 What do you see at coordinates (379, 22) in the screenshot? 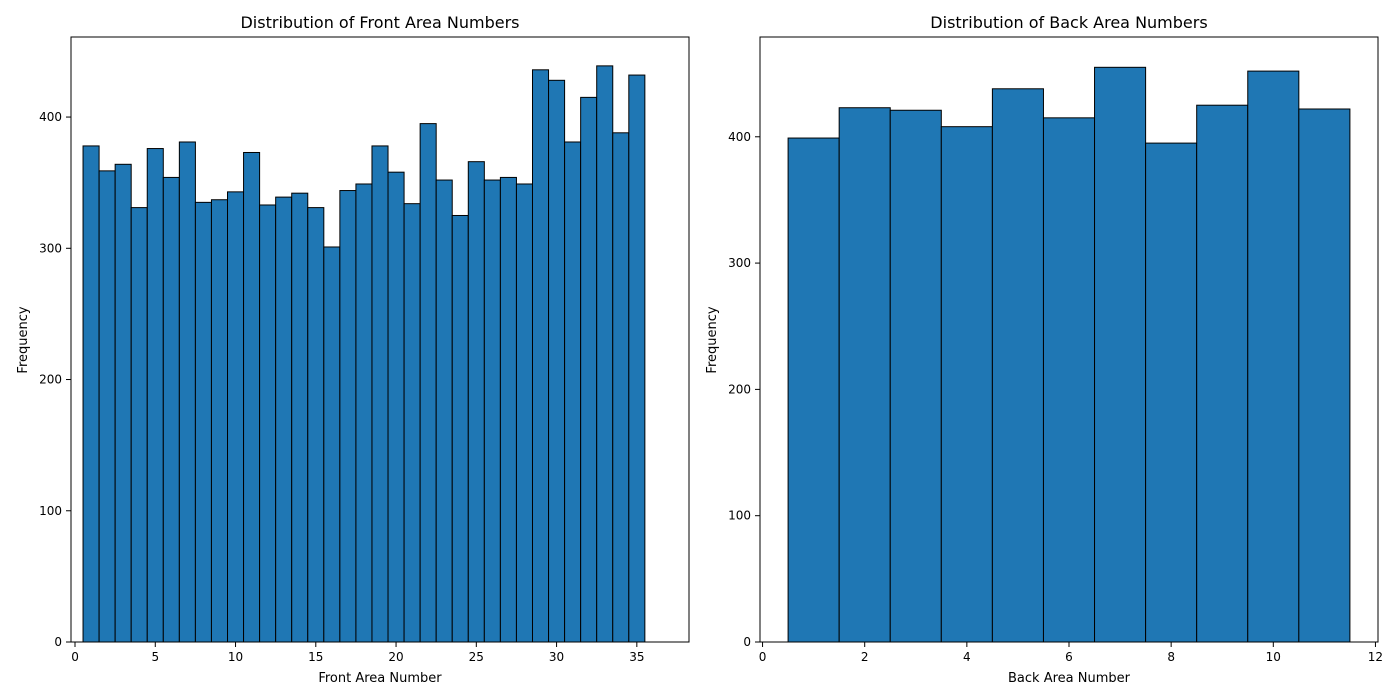
I see `chart-title: Distribution of Front Area Numbers` at bounding box center [379, 22].